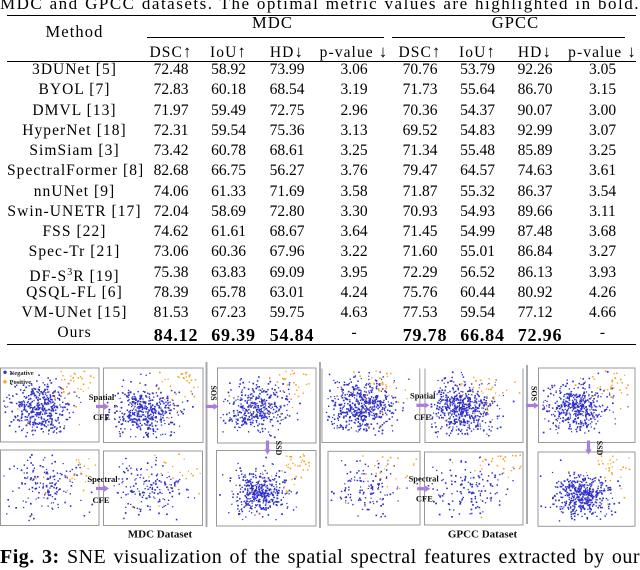  Describe the element at coordinates (22, 373) in the screenshot. I see `svg-text: Negative` at that location.